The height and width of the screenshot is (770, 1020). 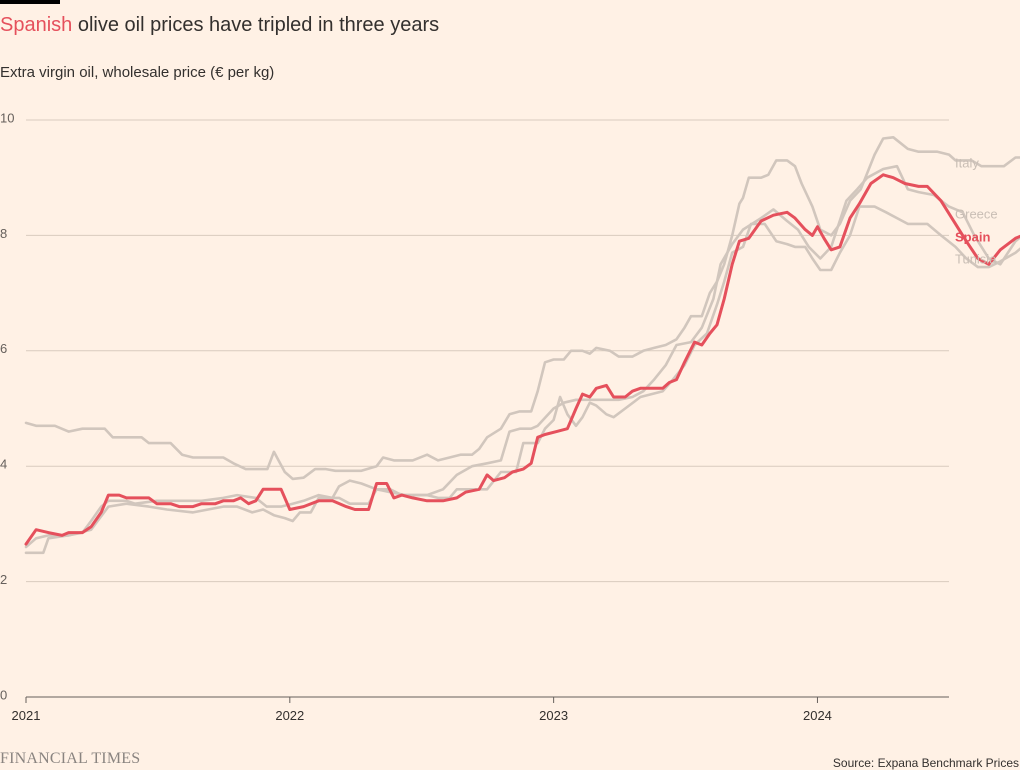 What do you see at coordinates (553, 715) in the screenshot?
I see `x-tick-label-2023: 2023` at bounding box center [553, 715].